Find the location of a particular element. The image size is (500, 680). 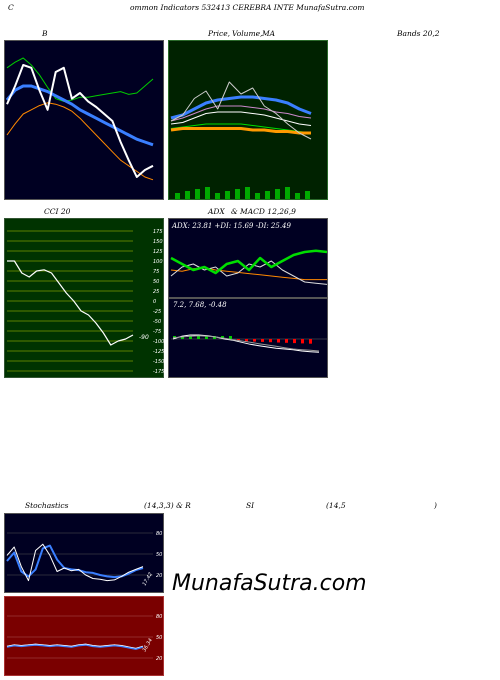

price-title-c: MA is located at coordinates (269, 33).